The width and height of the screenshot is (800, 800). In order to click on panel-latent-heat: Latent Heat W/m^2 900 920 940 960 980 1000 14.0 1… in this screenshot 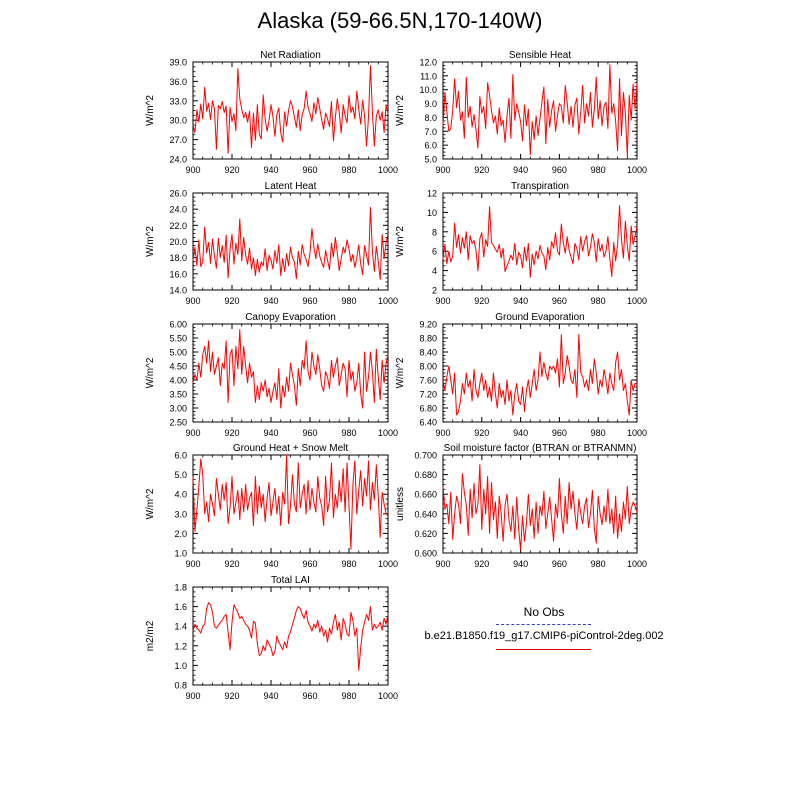, I will do `click(271, 243)`.